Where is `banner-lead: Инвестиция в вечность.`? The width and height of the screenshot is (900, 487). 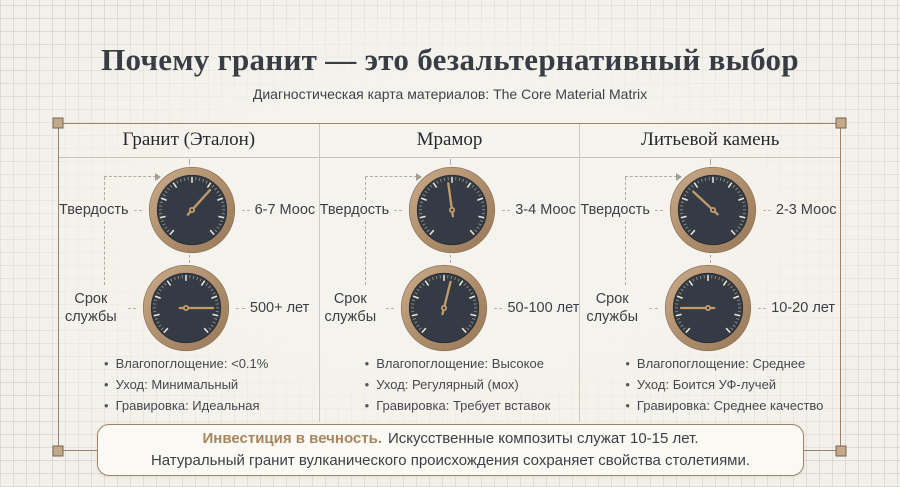
banner-lead: Инвестиция в вечность. is located at coordinates (292, 438).